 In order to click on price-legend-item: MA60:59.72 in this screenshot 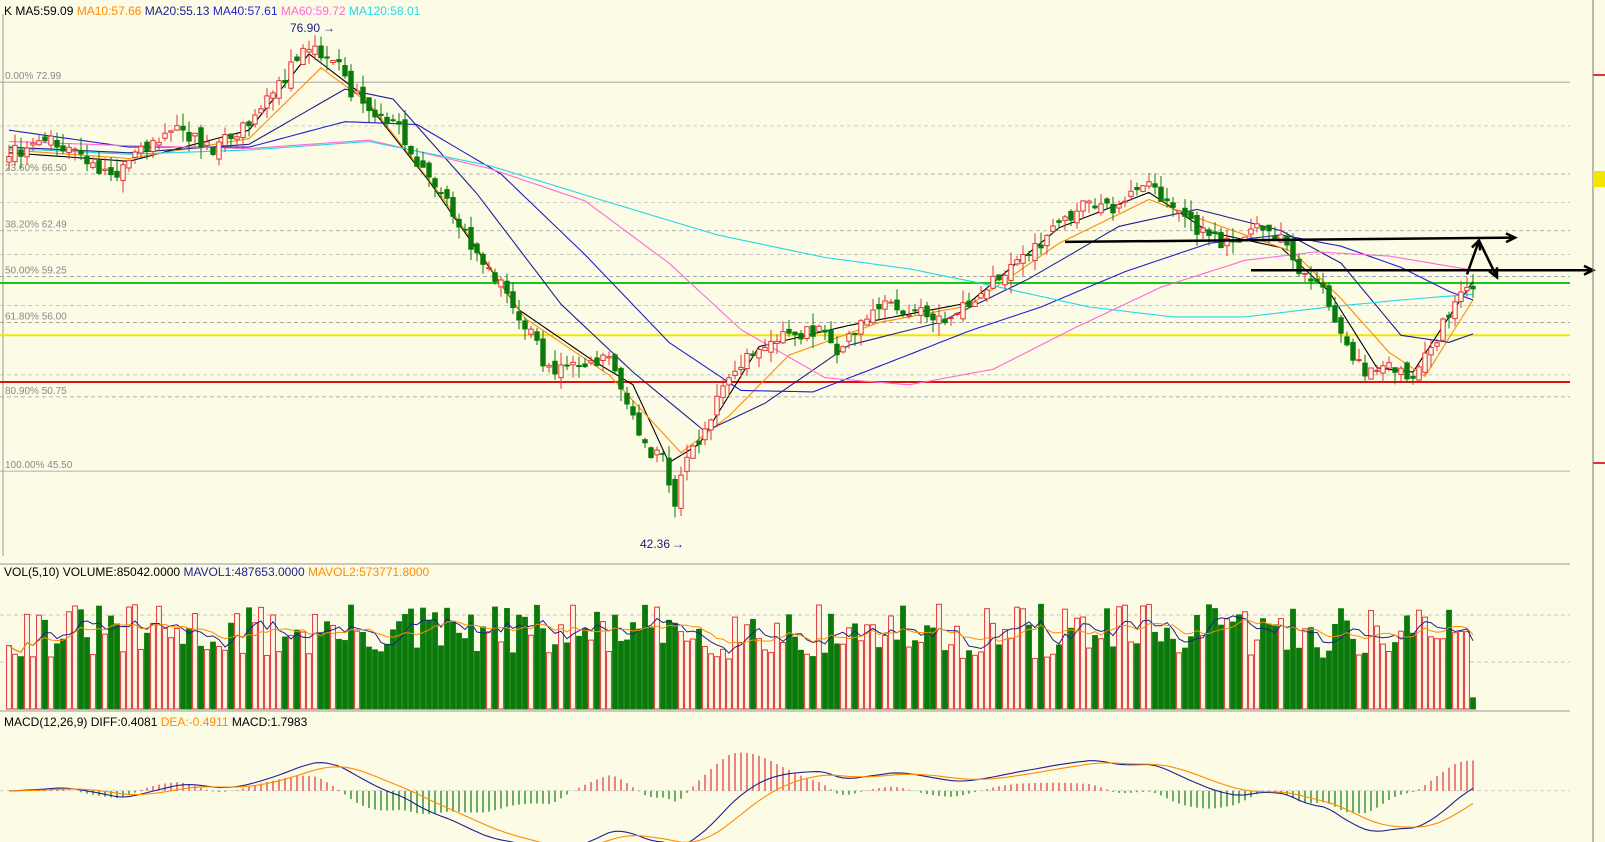, I will do `click(312, 11)`.